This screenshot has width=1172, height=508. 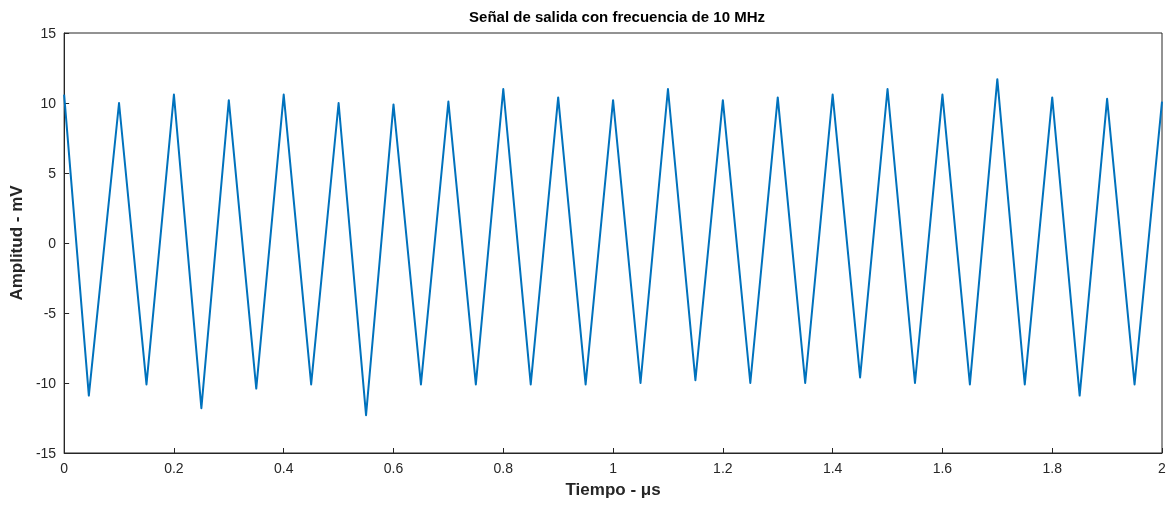 What do you see at coordinates (613, 489) in the screenshot?
I see `x-axis-title: Tiempo - μs` at bounding box center [613, 489].